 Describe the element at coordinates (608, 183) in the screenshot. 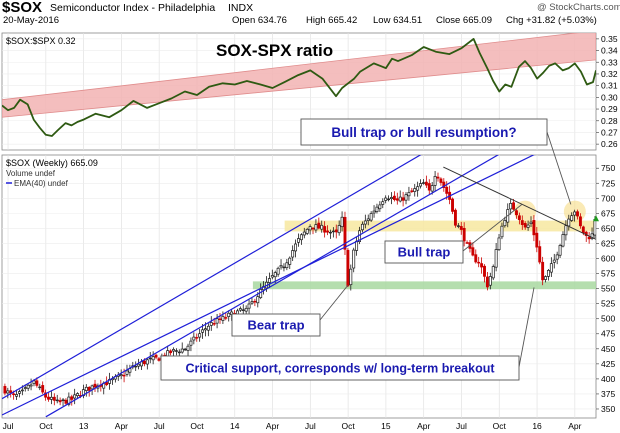

I see `price-y-tick-label: 725` at that location.